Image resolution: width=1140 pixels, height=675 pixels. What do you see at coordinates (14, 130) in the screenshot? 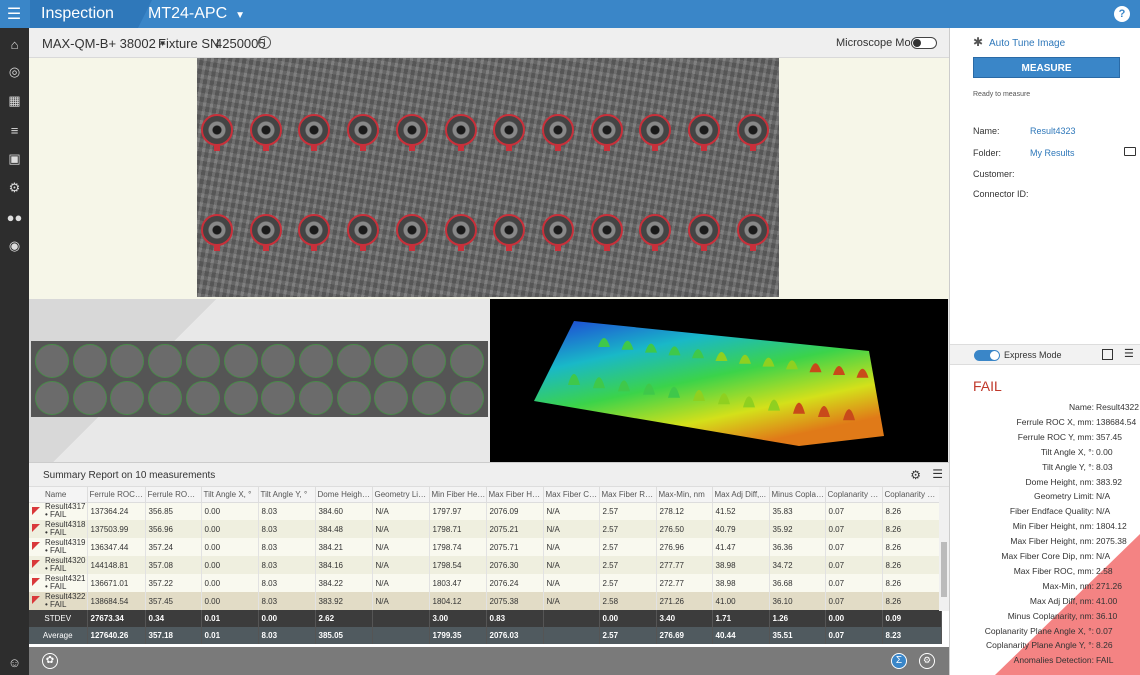
I see `sliders-icon: ≡` at bounding box center [14, 130].